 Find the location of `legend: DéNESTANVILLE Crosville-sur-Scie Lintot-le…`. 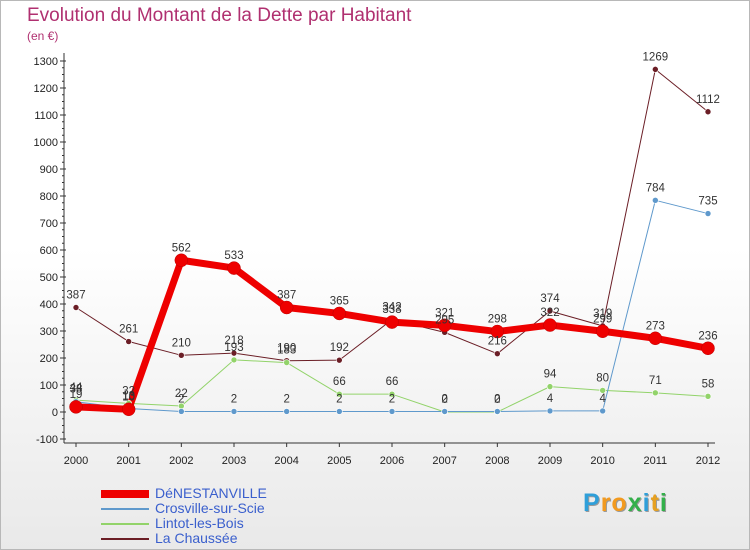

legend: DéNESTANVILLE Crosville-sur-Scie Lintot-le… is located at coordinates (184, 516).